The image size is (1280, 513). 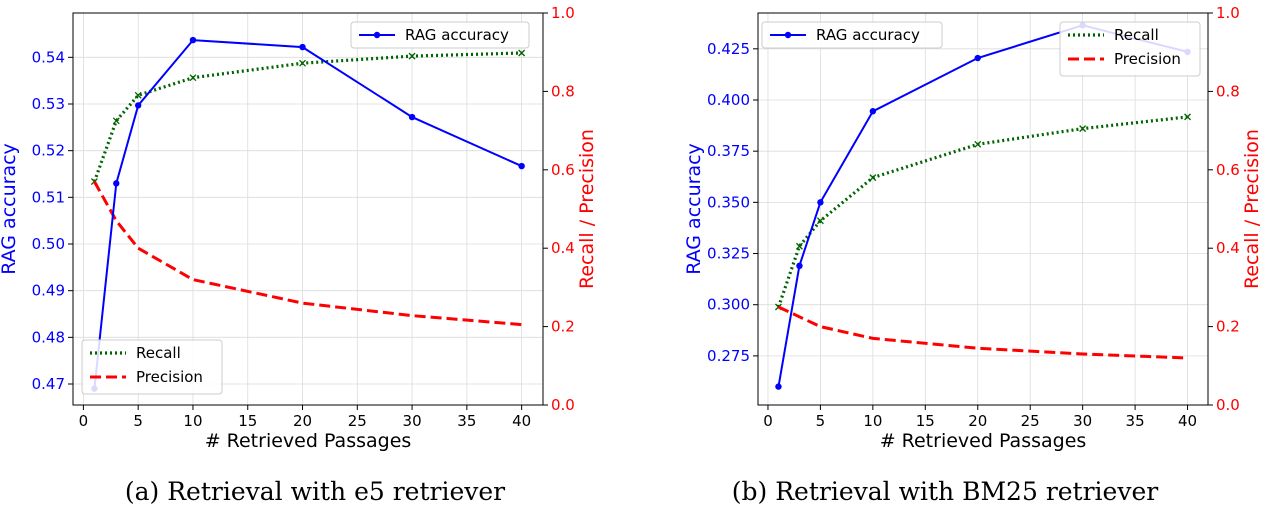 I want to click on y-left-tick-label: 0.53, so click(x=48, y=104).